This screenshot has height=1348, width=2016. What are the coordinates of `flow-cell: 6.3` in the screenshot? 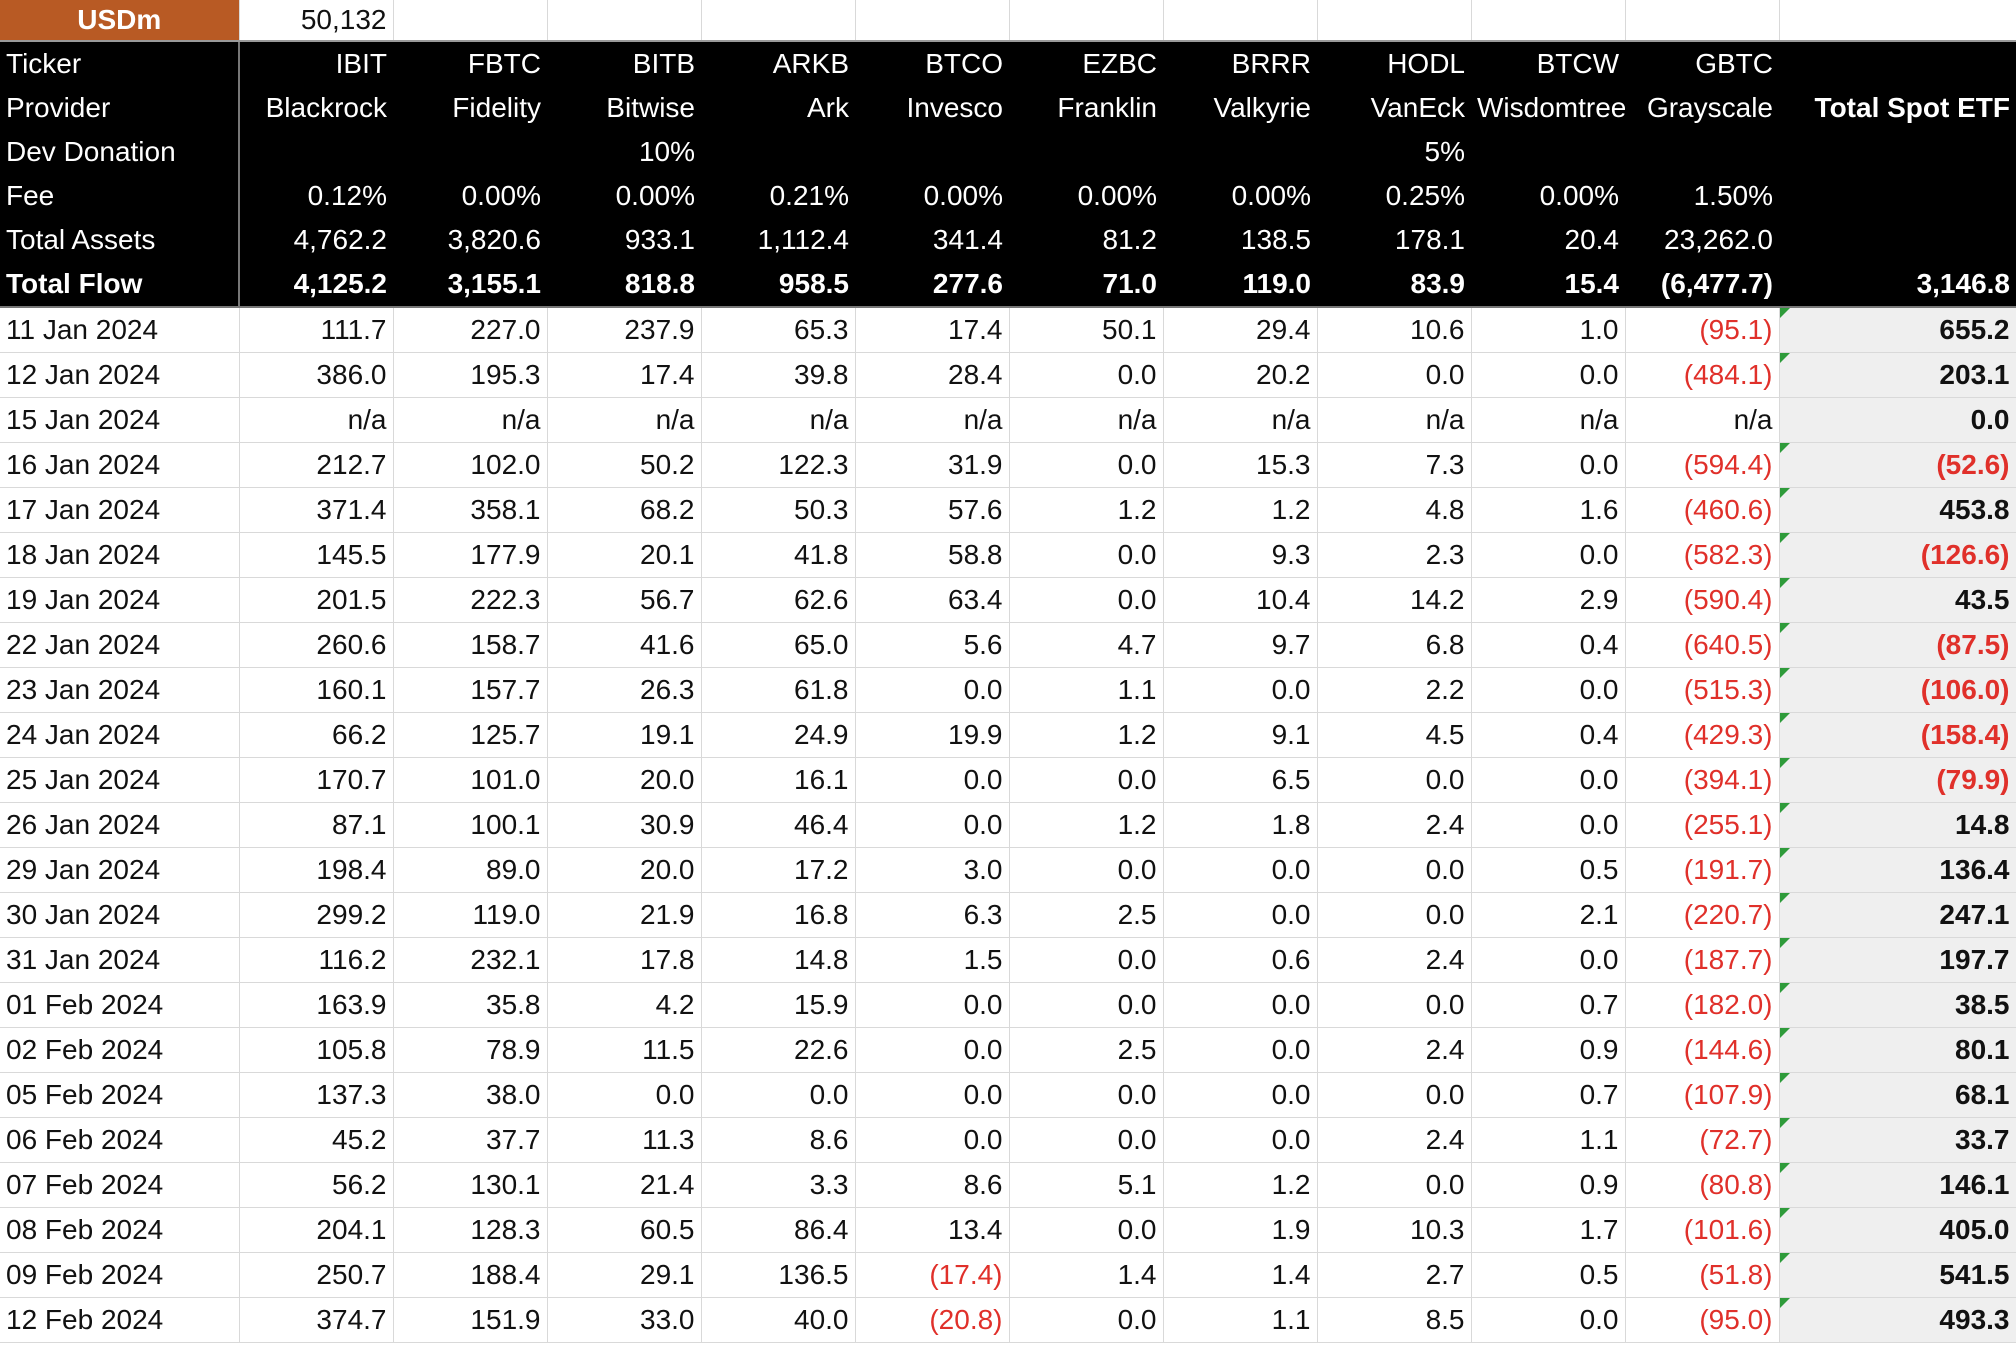 It's located at (932, 915).